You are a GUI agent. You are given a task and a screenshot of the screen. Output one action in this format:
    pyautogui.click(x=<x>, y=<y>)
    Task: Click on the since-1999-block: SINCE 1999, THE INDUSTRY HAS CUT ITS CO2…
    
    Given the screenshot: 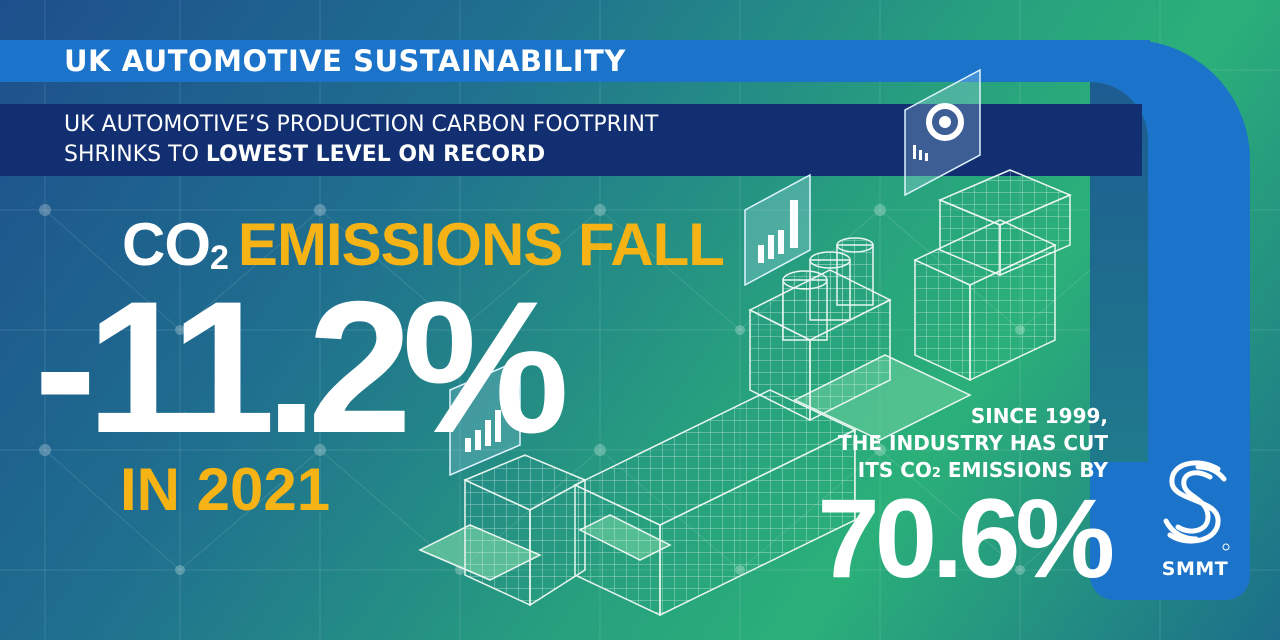 What is the action you would take?
    pyautogui.click(x=958, y=445)
    